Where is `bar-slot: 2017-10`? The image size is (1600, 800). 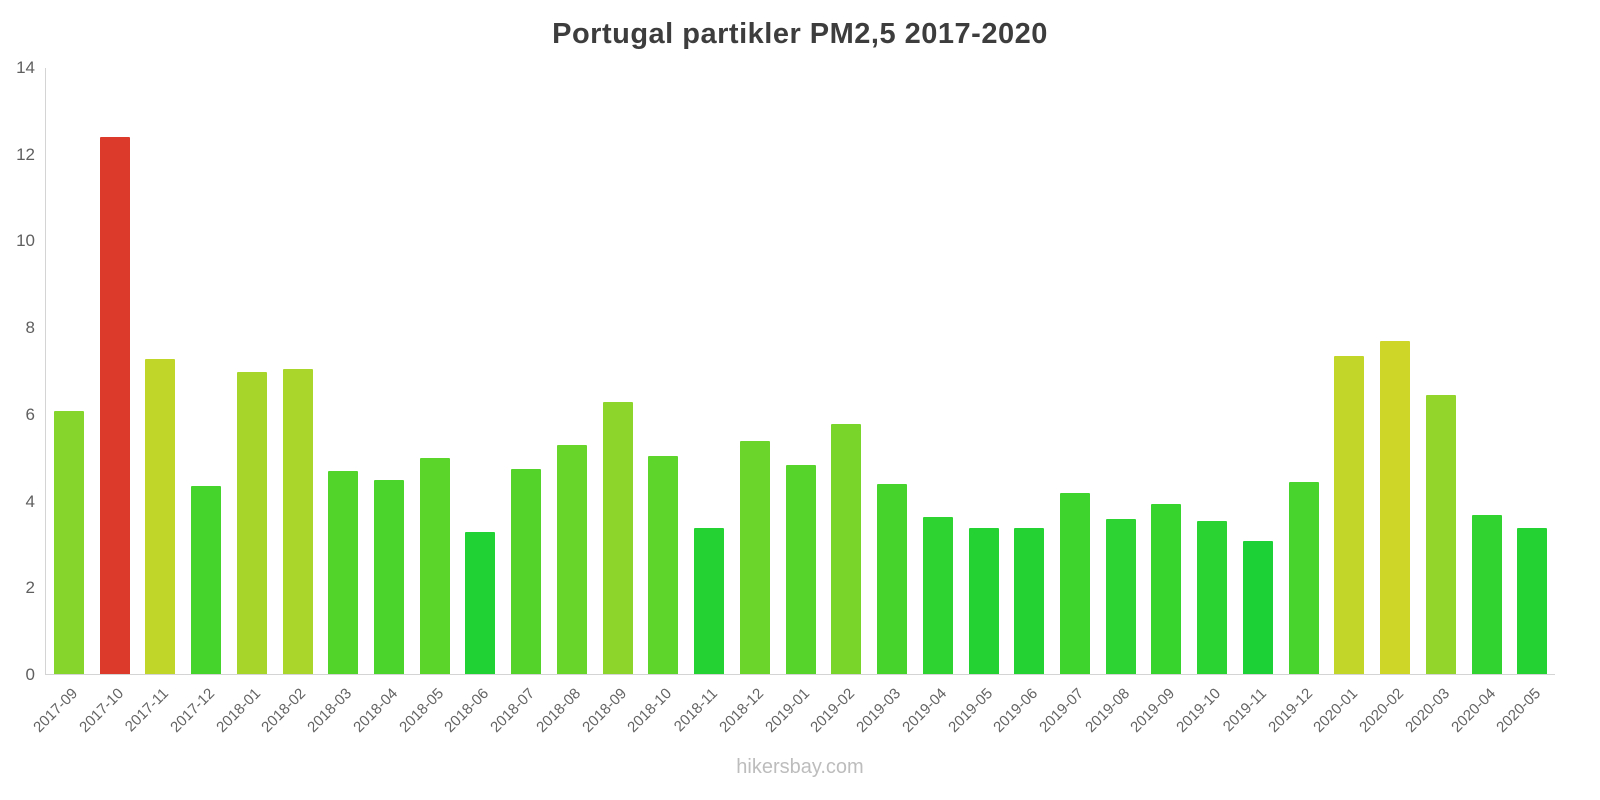 bar-slot: 2017-10 is located at coordinates (107, 402).